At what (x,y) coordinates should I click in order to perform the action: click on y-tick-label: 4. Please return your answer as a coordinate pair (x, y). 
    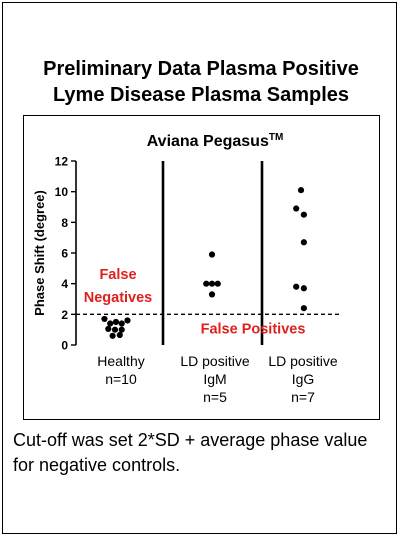
    Looking at the image, I should click on (64, 284).